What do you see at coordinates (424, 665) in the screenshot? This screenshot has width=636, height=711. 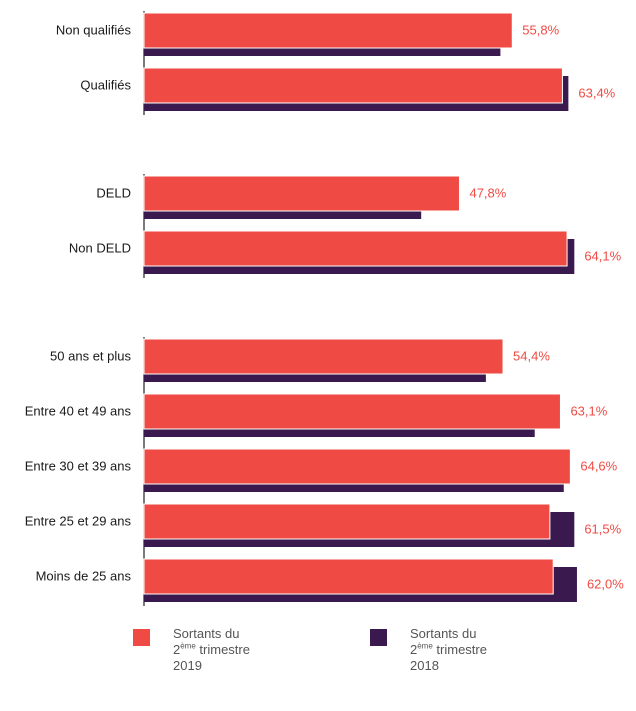 I see `legend-year: 2018` at bounding box center [424, 665].